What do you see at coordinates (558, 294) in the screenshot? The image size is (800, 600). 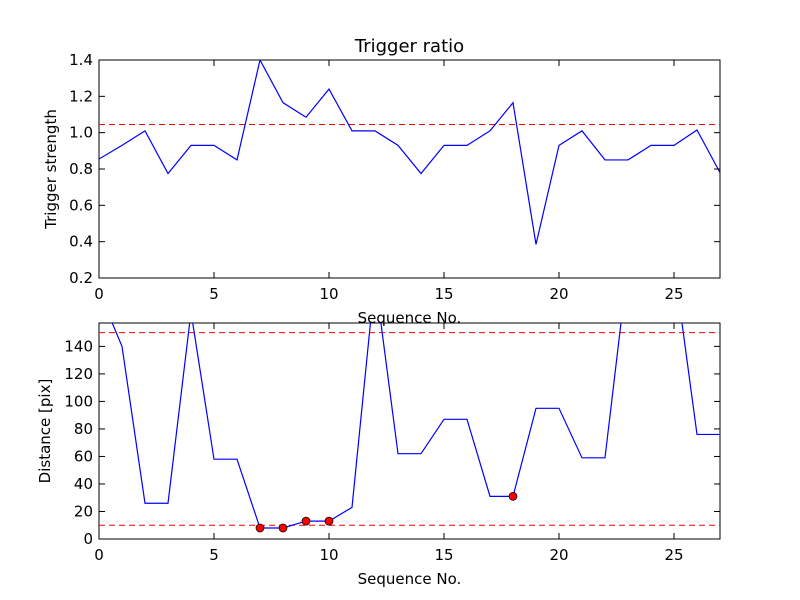 I see `top-chart-xtick-label: 20` at bounding box center [558, 294].